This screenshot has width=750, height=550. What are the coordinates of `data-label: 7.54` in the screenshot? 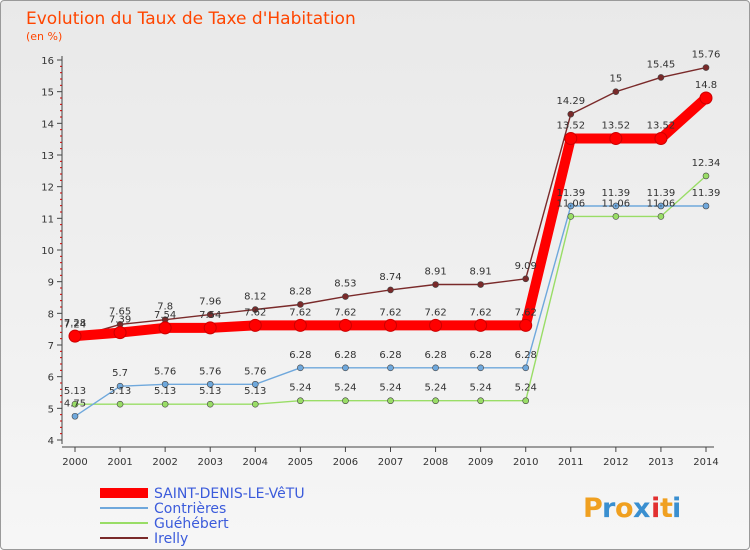 It's located at (210, 315).